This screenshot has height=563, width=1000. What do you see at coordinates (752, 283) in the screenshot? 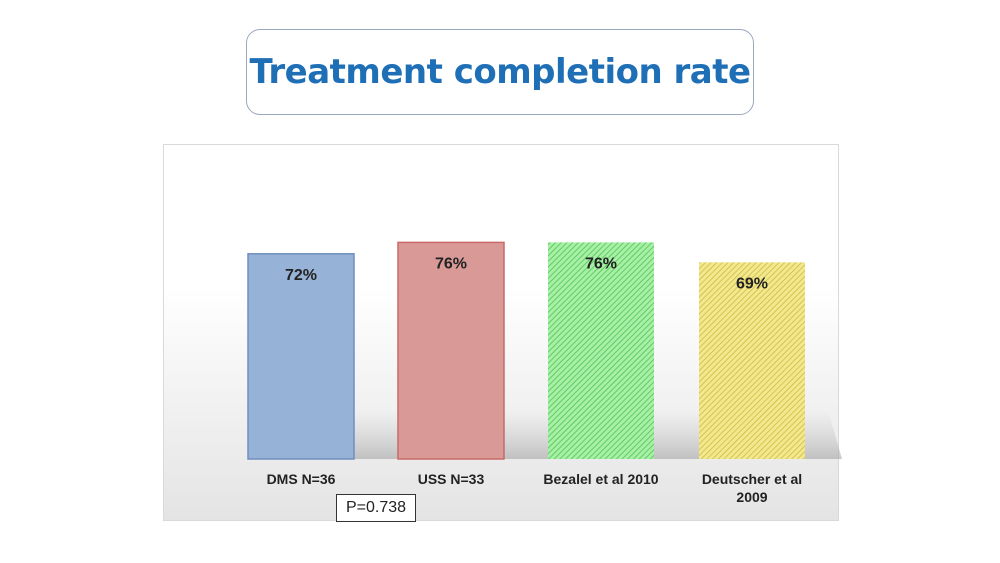
I see `value-label-4: 69%` at bounding box center [752, 283].